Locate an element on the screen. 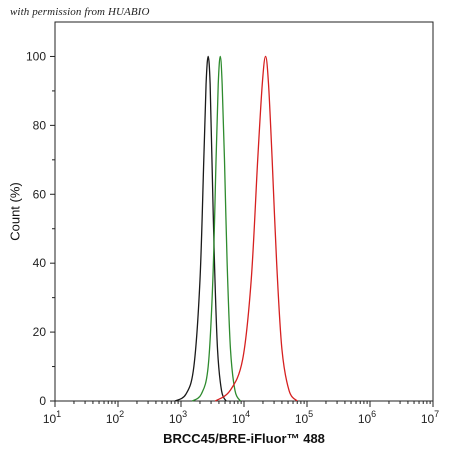 The height and width of the screenshot is (454, 450). x-tick-label: 10⁶ is located at coordinates (367, 417).